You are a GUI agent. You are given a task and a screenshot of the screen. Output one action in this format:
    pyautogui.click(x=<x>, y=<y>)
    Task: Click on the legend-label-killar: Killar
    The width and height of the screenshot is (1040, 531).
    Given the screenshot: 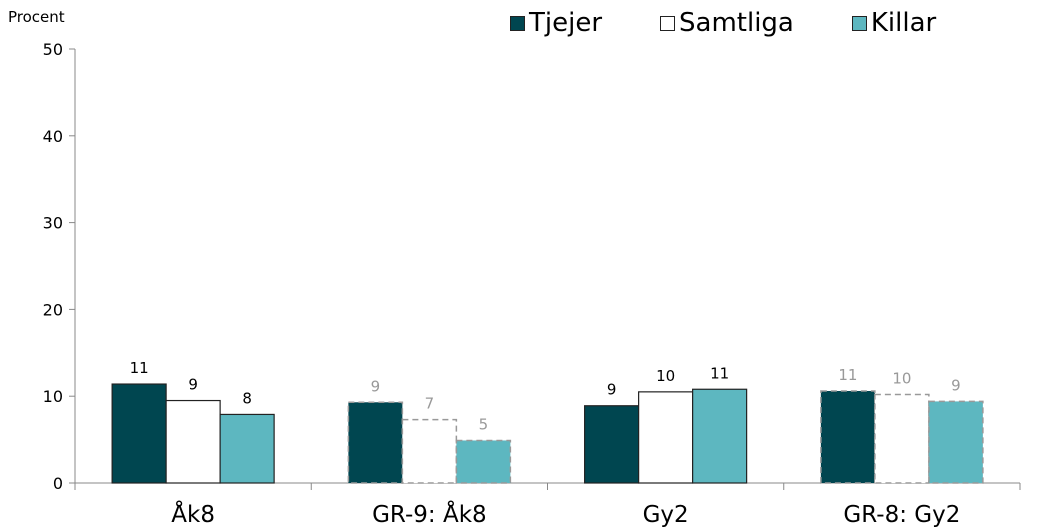 What is the action you would take?
    pyautogui.click(x=903, y=23)
    